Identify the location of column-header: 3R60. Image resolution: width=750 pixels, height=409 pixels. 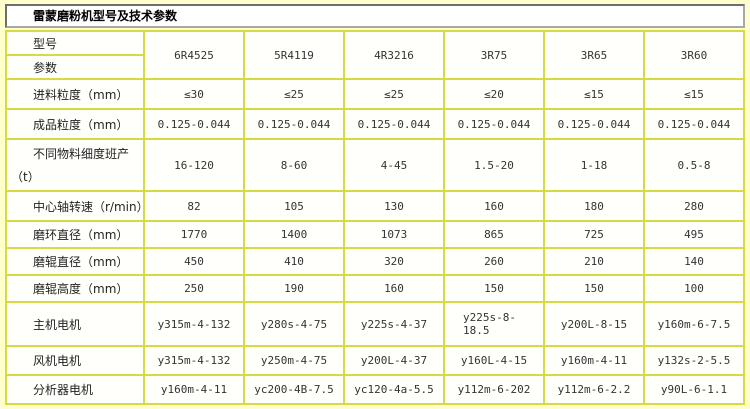
(694, 55).